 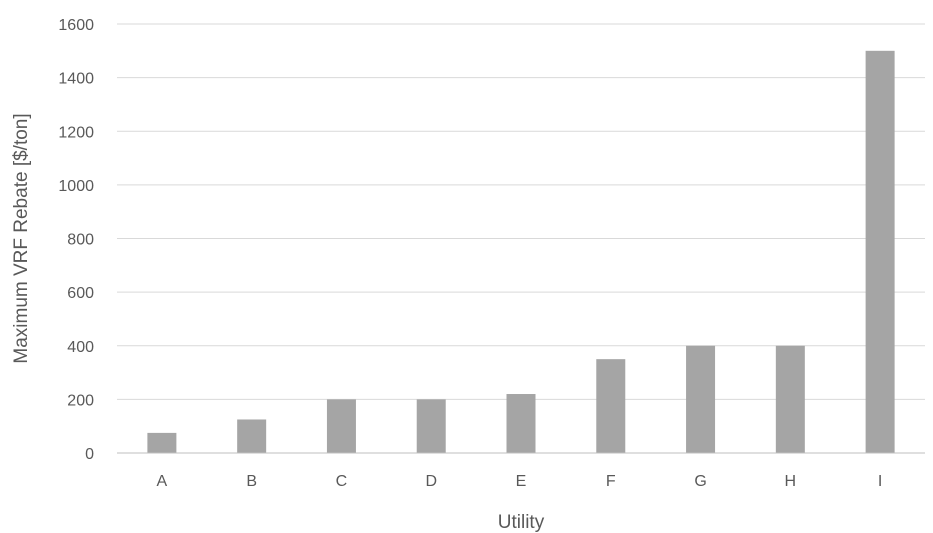 What do you see at coordinates (791, 481) in the screenshot?
I see `x-tick-label: H` at bounding box center [791, 481].